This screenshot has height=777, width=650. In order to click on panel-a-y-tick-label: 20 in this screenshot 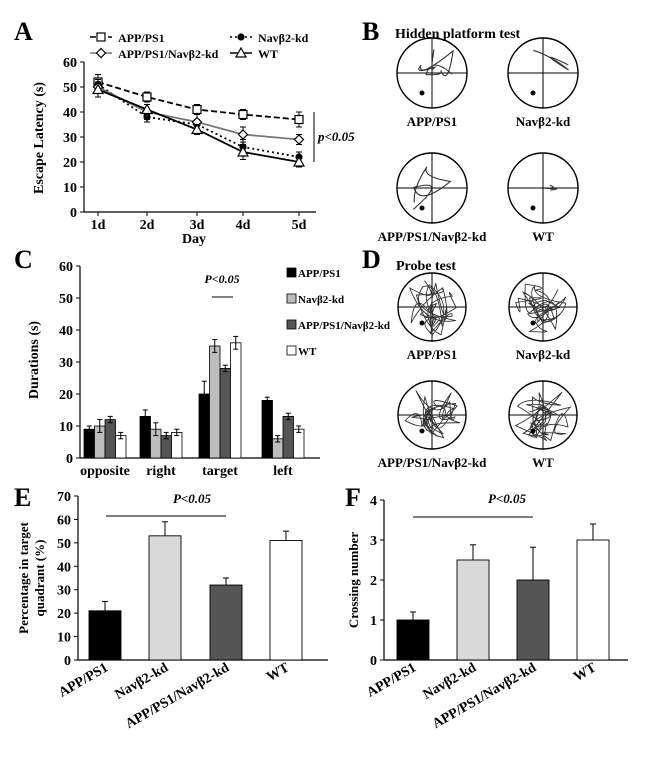, I will do `click(70, 163)`.